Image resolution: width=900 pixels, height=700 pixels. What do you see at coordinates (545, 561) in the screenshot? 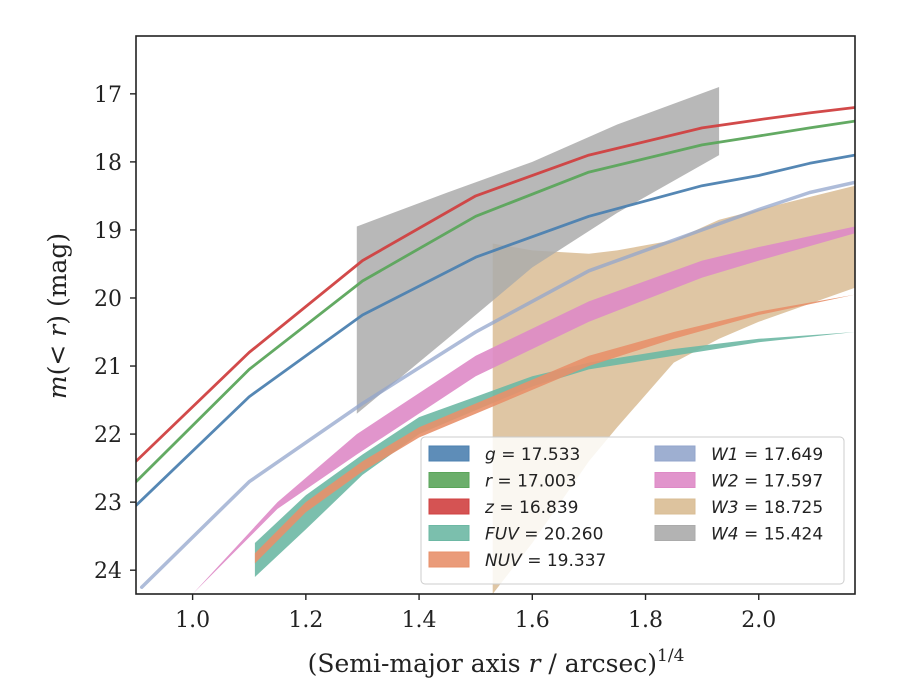
I see `legend-label-nuv: NUV = 19.337` at bounding box center [545, 561].